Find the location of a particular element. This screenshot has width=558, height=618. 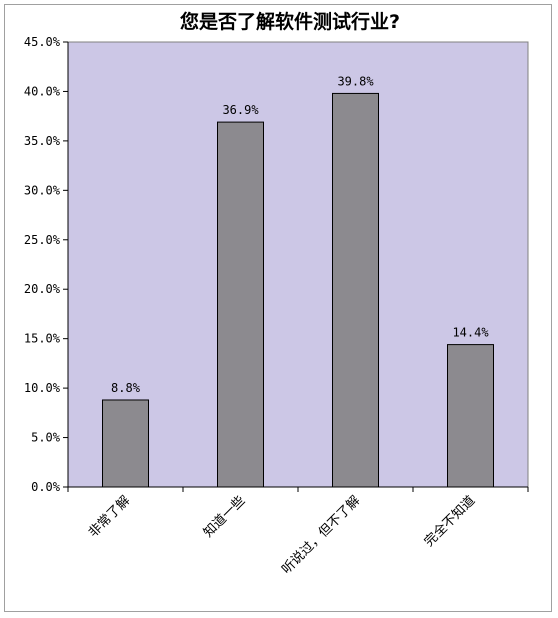

category-label: 完全不知道 is located at coordinates (449, 521).